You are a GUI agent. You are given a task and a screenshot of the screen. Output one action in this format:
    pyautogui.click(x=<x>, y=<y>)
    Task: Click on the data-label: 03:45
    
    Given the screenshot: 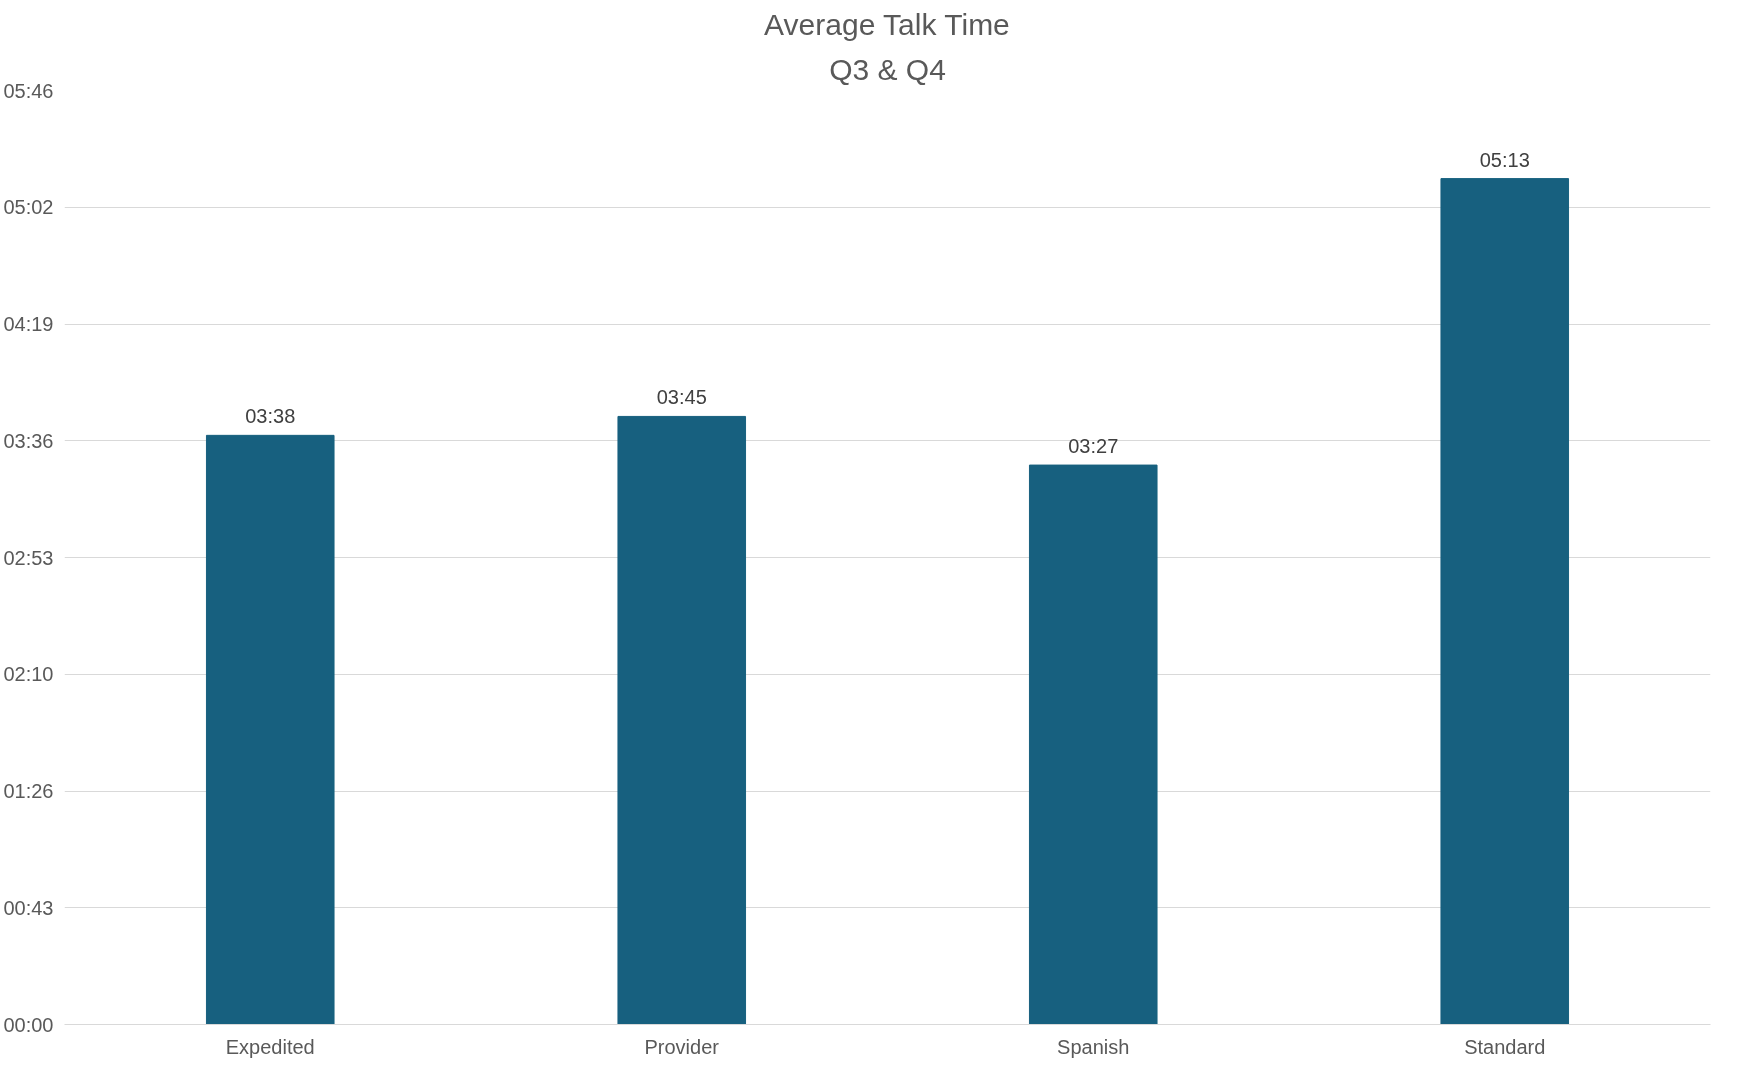 What is the action you would take?
    pyautogui.click(x=681, y=397)
    